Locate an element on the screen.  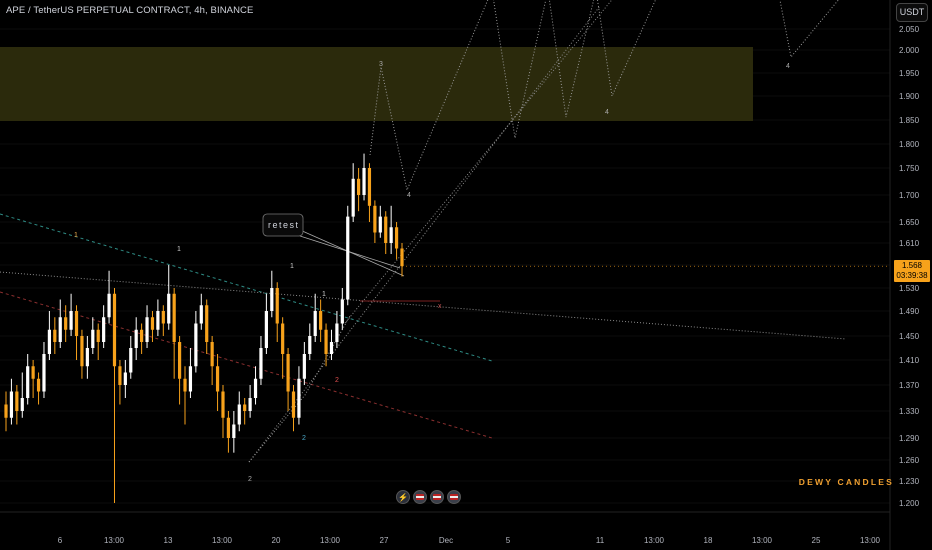
currency-button: USDT is located at coordinates (912, 12).